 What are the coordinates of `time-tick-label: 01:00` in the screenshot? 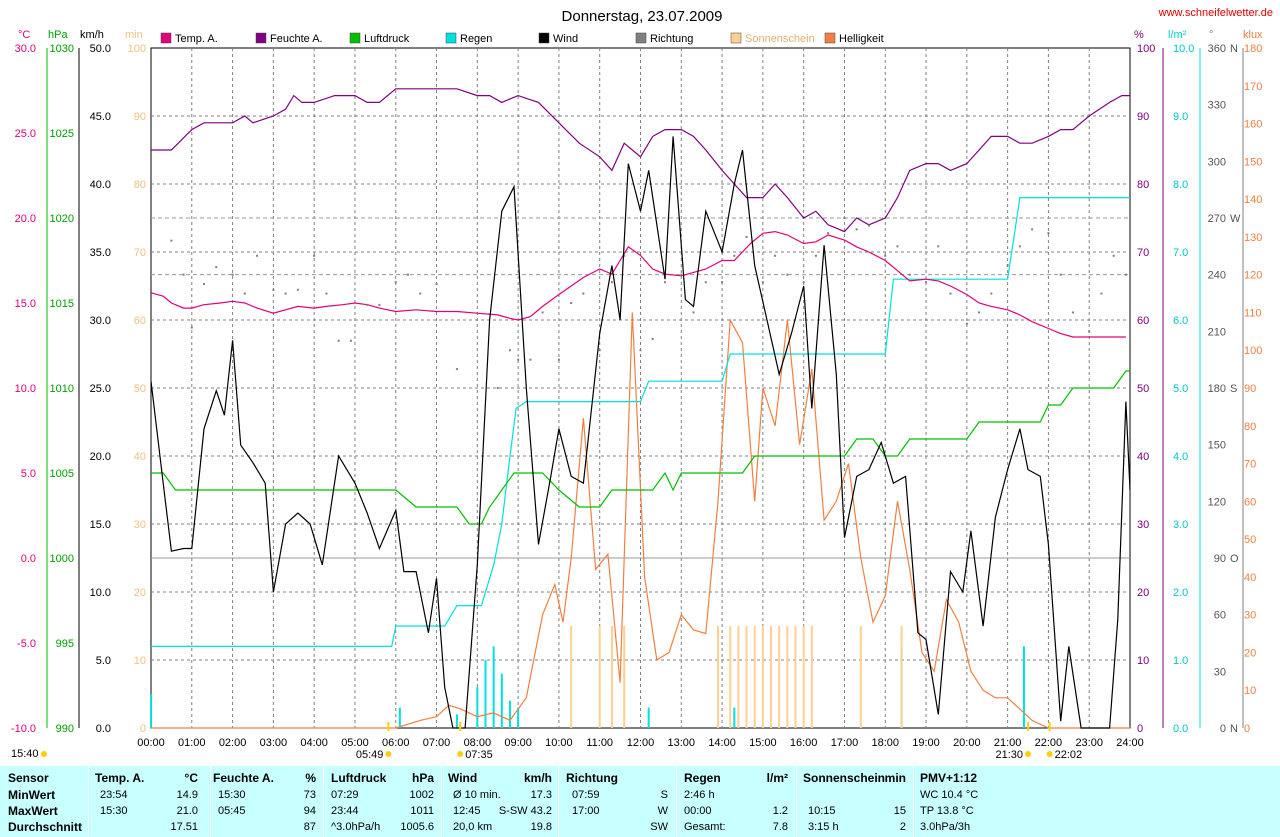 It's located at (192, 743).